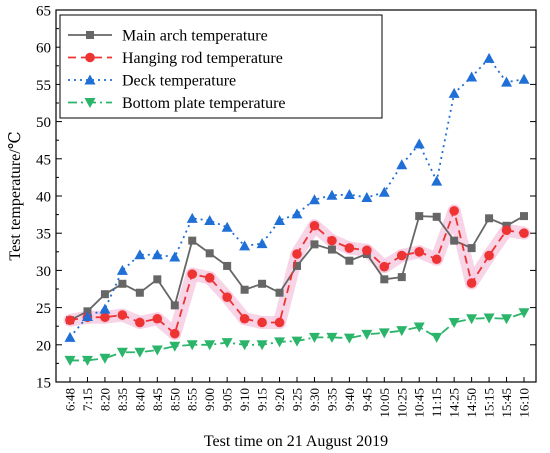 This screenshot has height=453, width=550. What do you see at coordinates (43, 272) in the screenshot?
I see `y-tick-label: 30` at bounding box center [43, 272].